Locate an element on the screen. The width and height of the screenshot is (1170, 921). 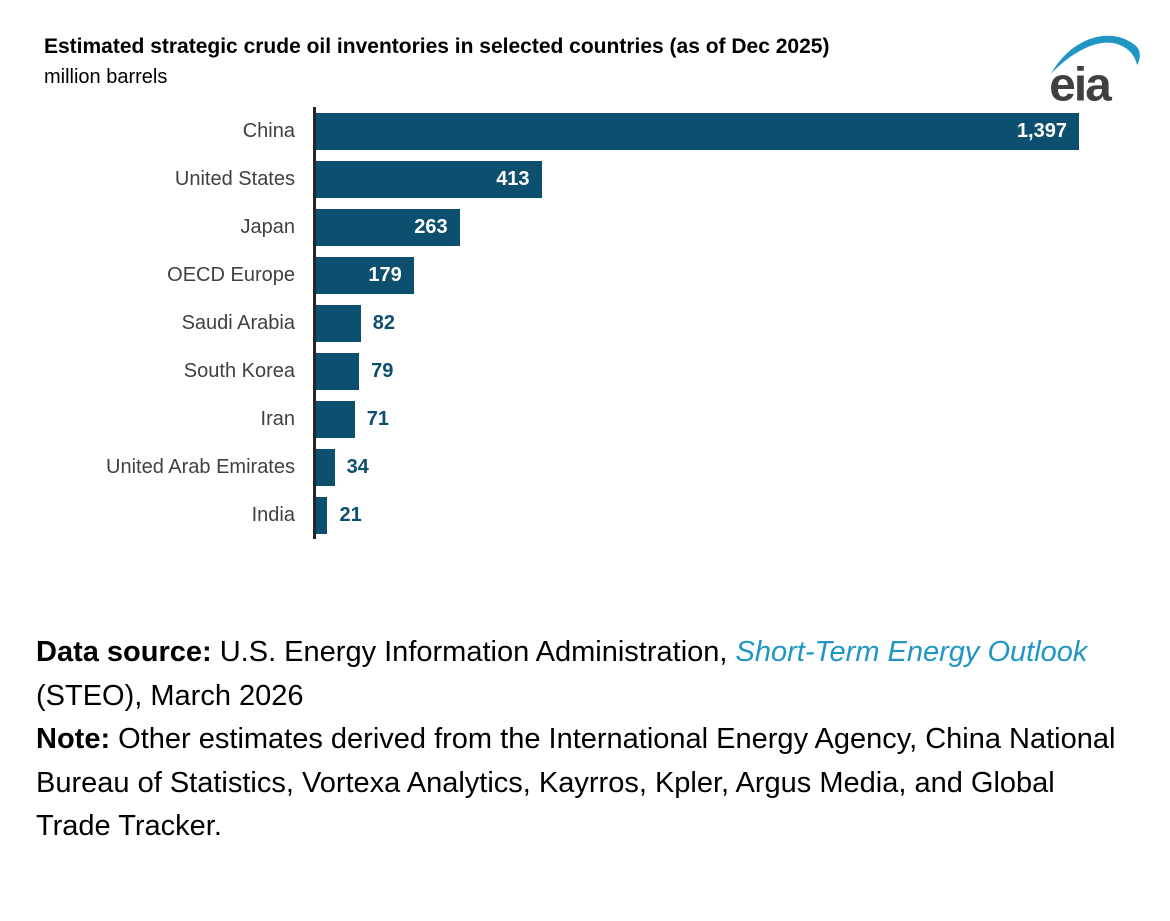
value-label: 79 is located at coordinates (382, 370).